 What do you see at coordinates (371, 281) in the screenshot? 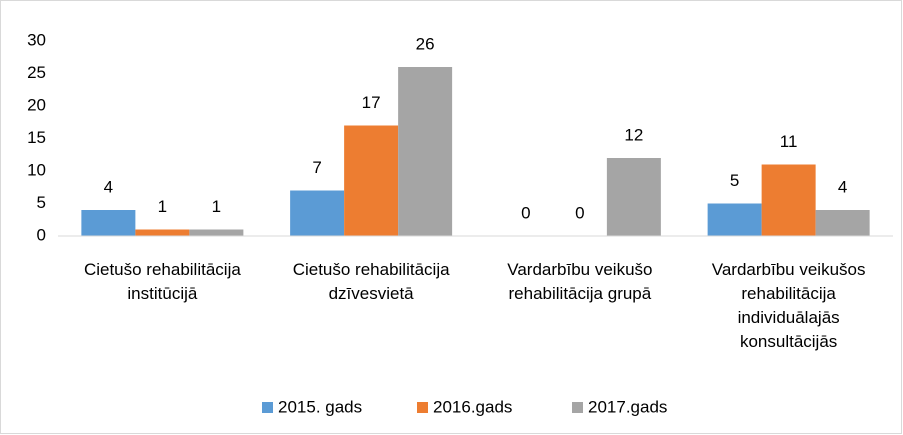
I see `x-tick-label: Cietušo rehabilitācija dzīvesvietā` at bounding box center [371, 281].